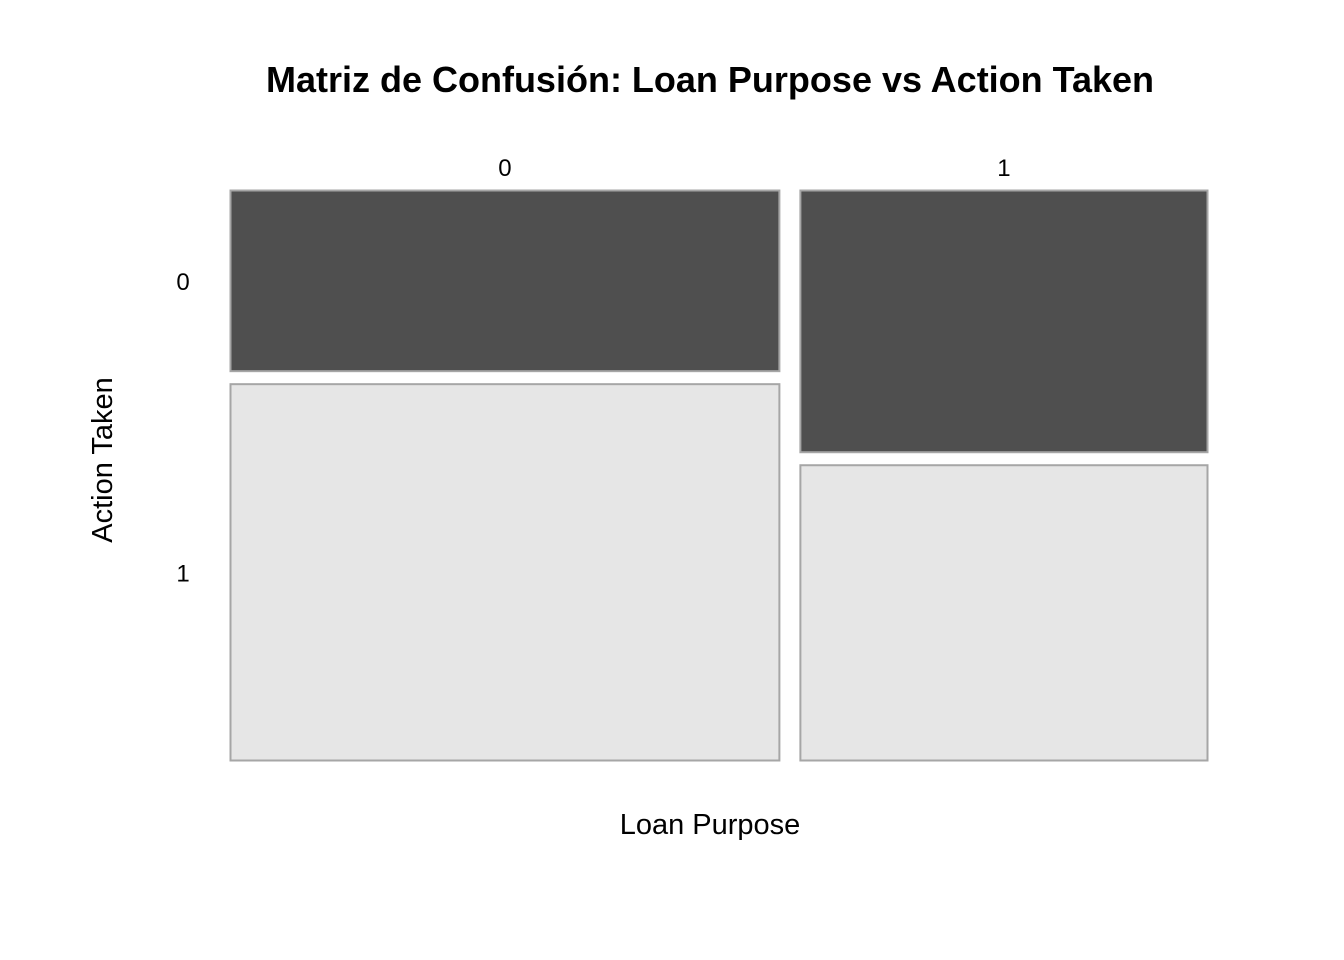 Image resolution: width=1344 pixels, height=960 pixels. I want to click on x-axis-label: Loan Purpose, so click(710, 825).